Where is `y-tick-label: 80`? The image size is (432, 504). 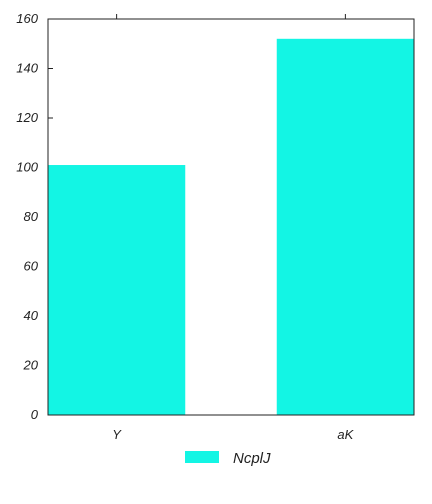 y-tick-label: 80 is located at coordinates (31, 216).